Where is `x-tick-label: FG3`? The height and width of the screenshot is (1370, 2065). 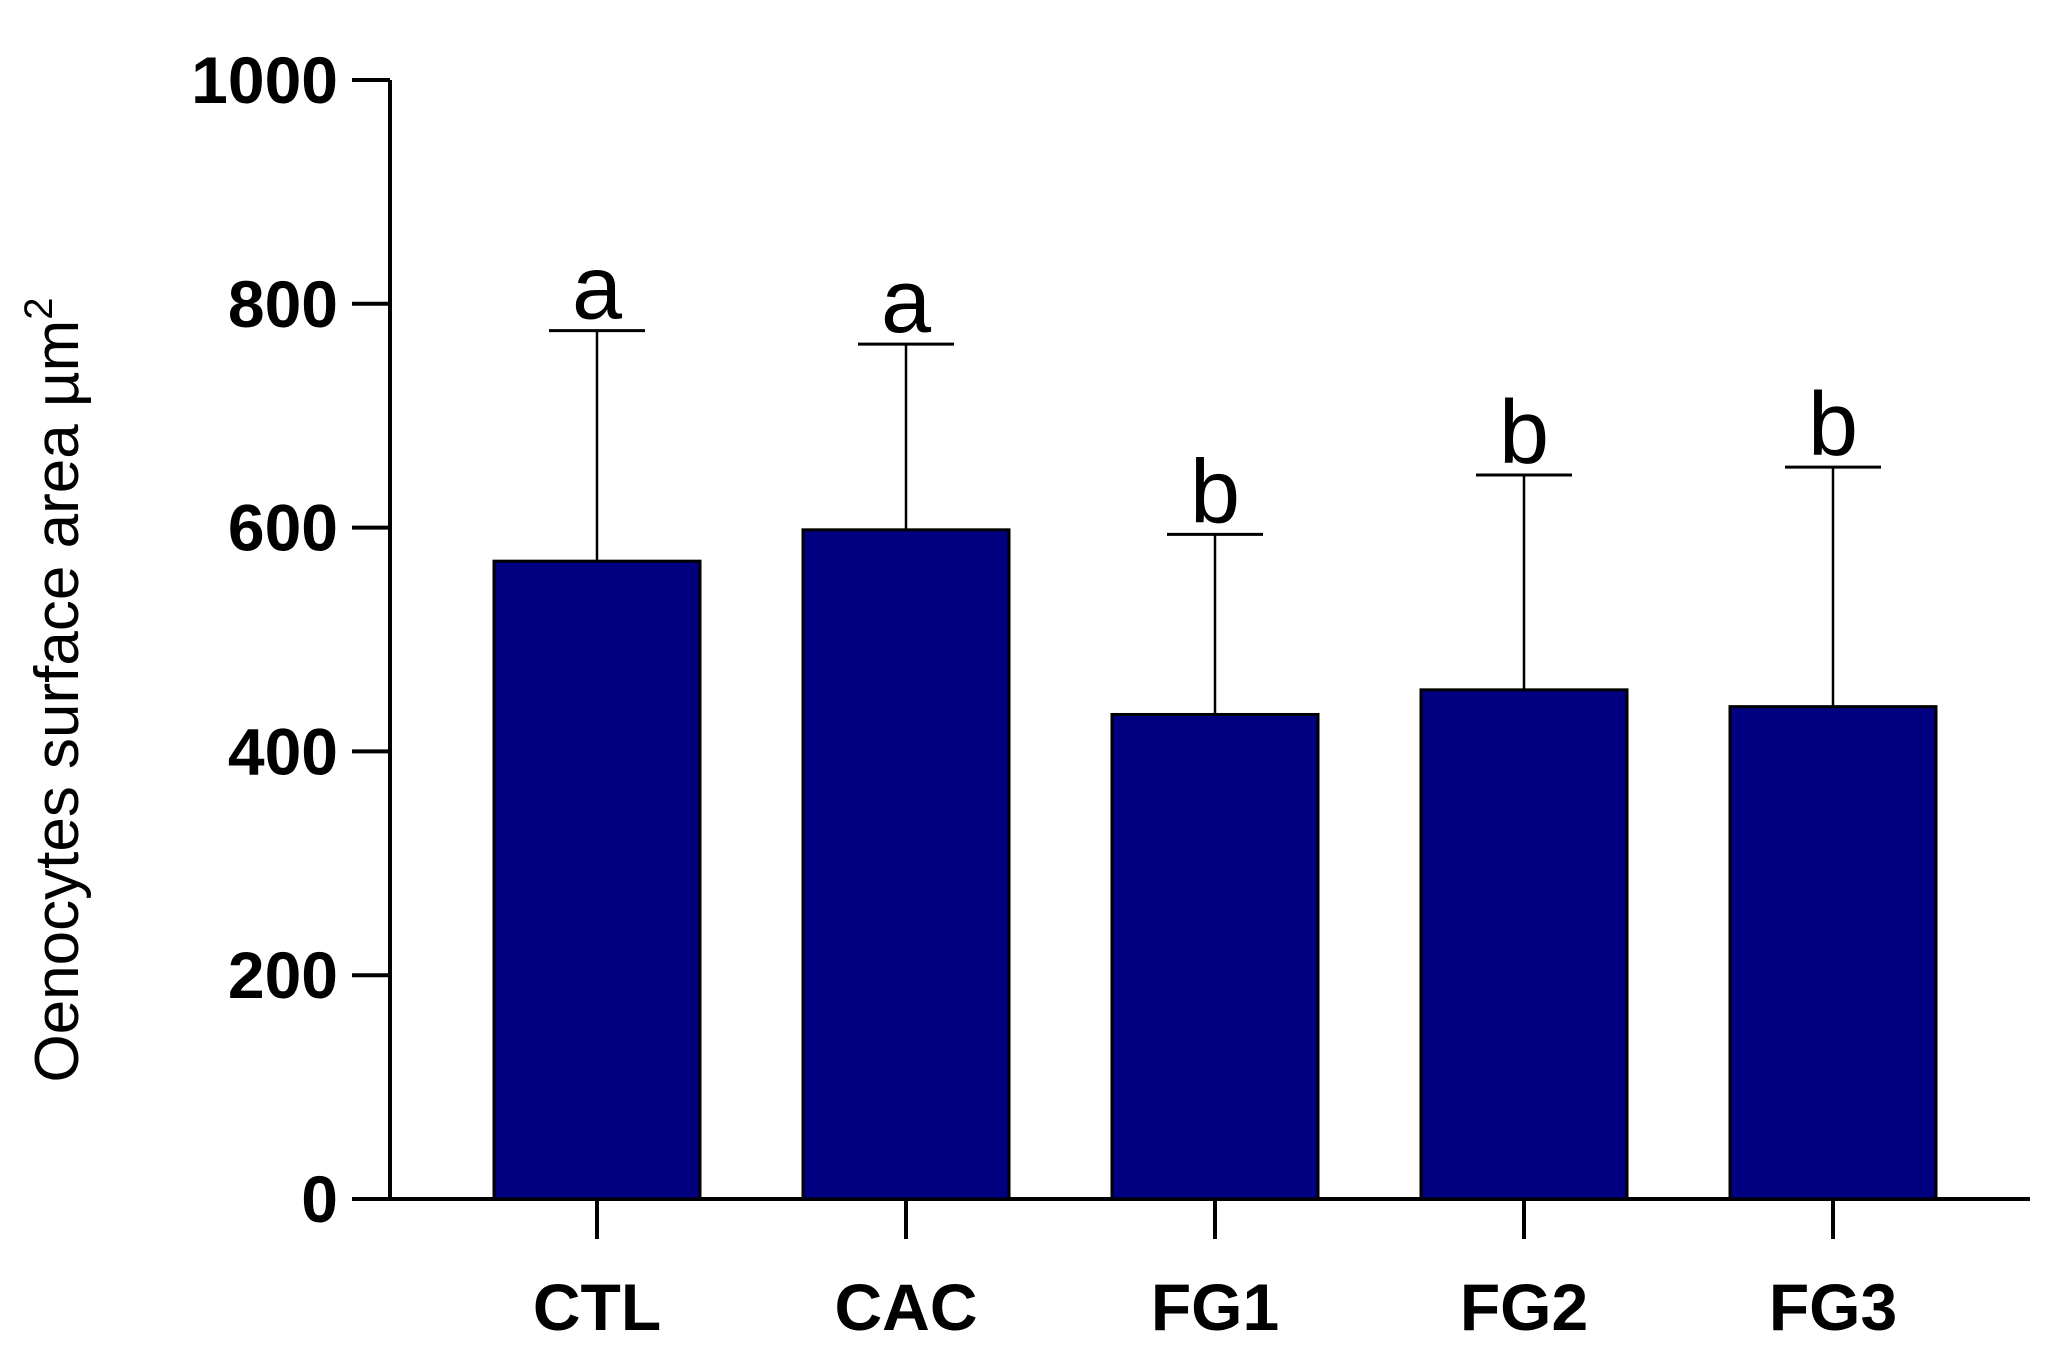
x-tick-label: FG3 is located at coordinates (1833, 1307).